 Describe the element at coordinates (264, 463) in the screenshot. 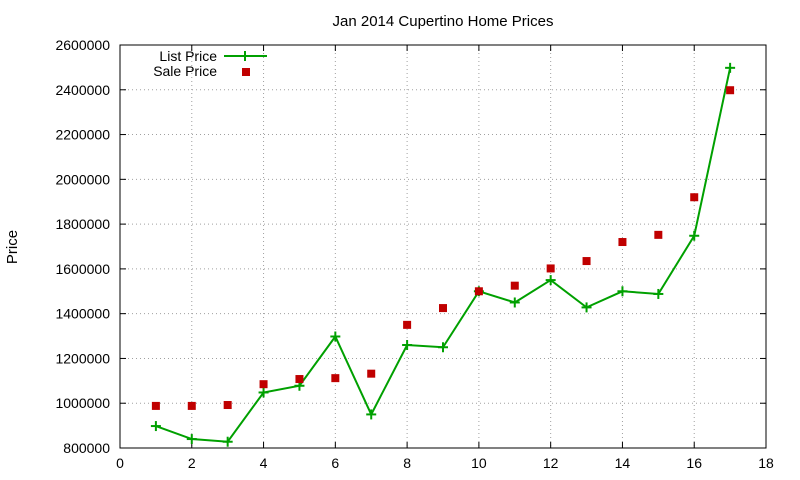

I see `x-tick-label: 4` at that location.